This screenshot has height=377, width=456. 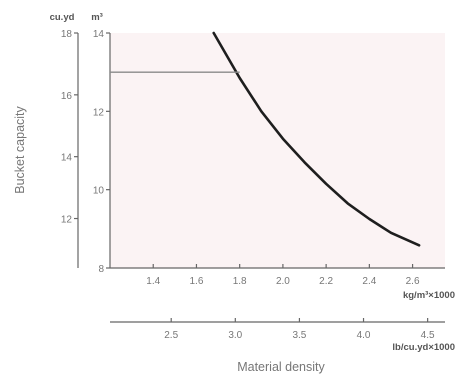 I want to click on x-metric-tick-label: 2.4, so click(x=369, y=281).